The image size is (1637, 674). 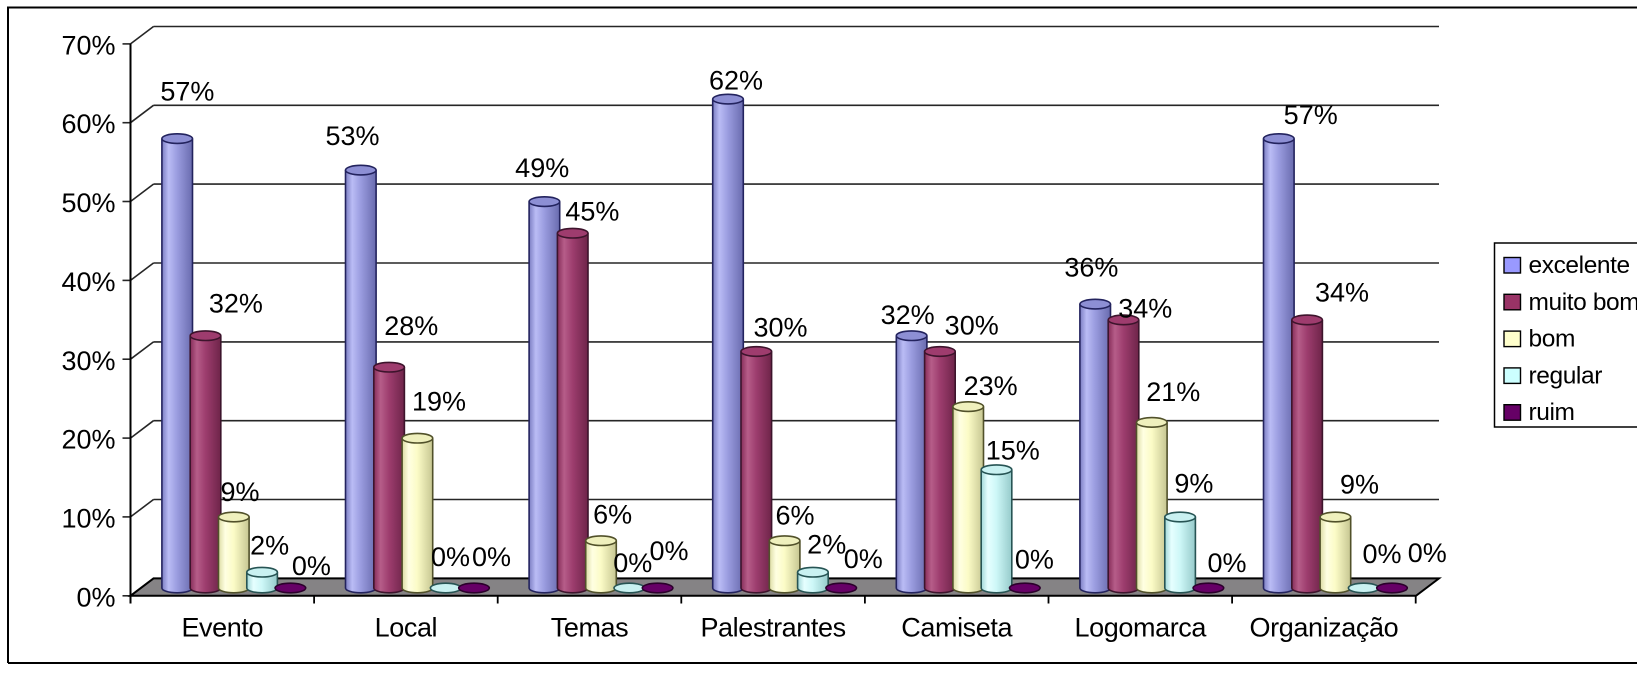 What do you see at coordinates (411, 326) in the screenshot?
I see `svg-text: 28%` at bounding box center [411, 326].